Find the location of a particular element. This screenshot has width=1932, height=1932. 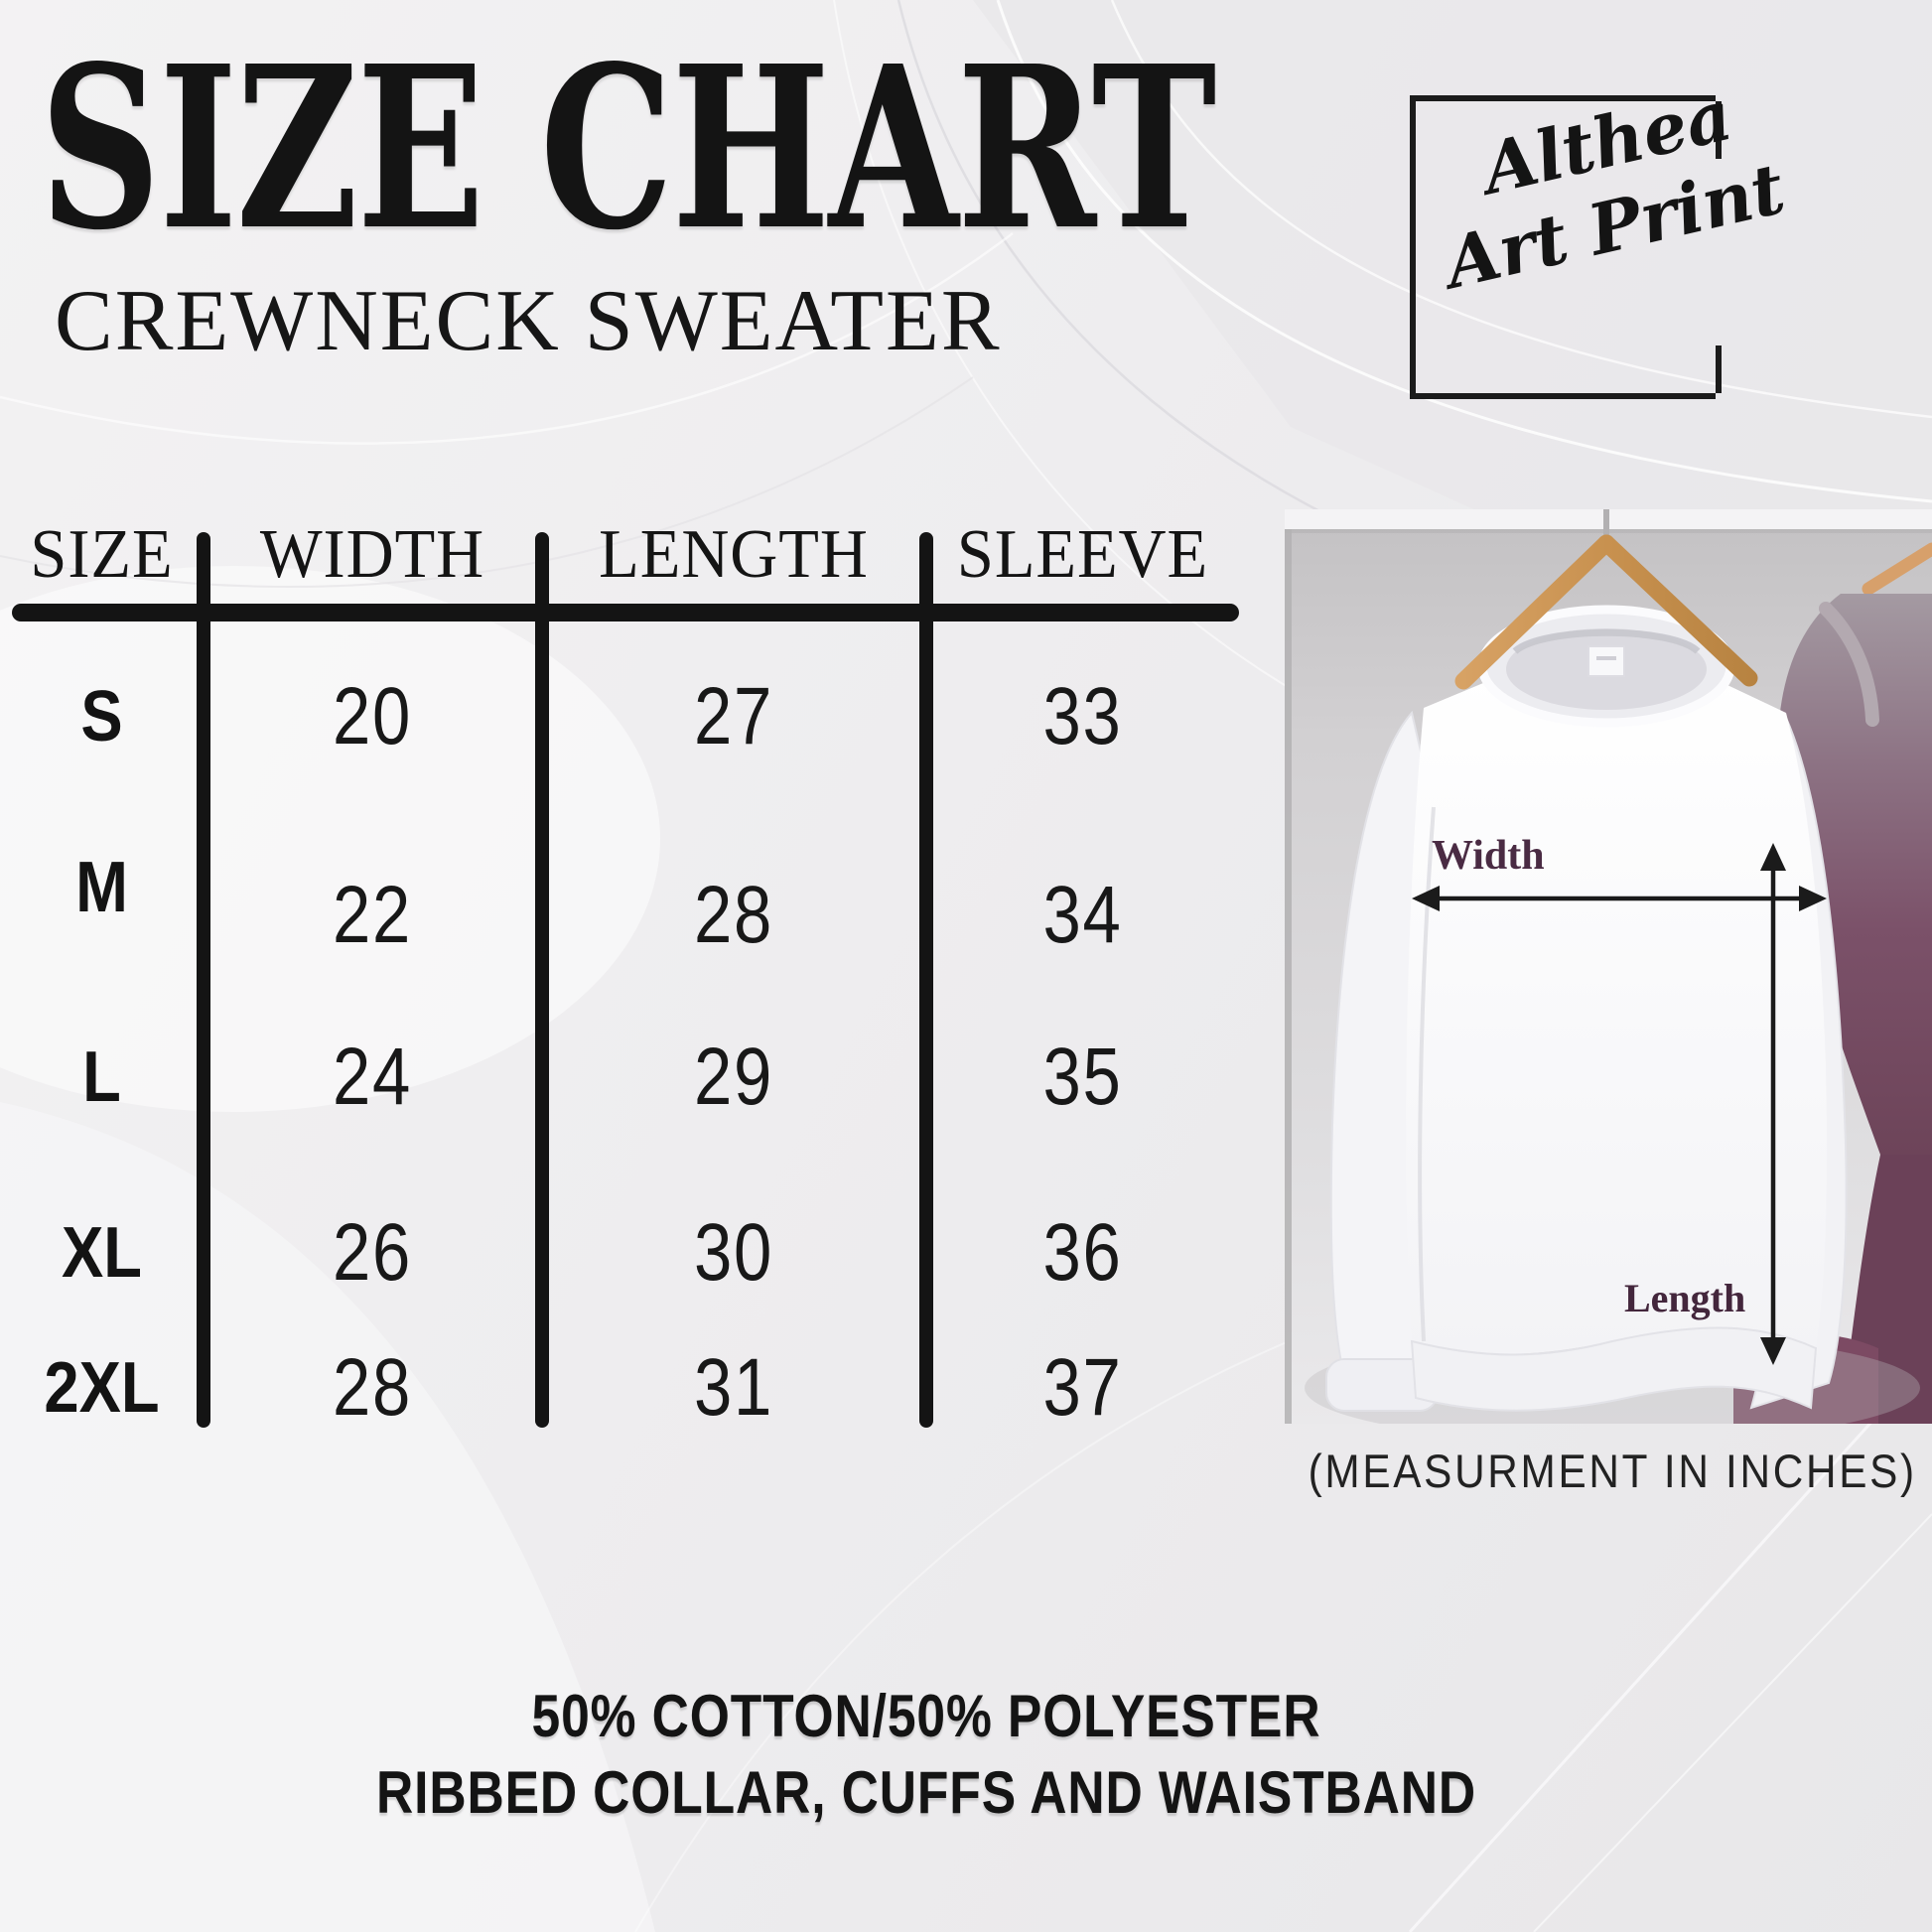

table-cell-length-s: 27 is located at coordinates (734, 716).